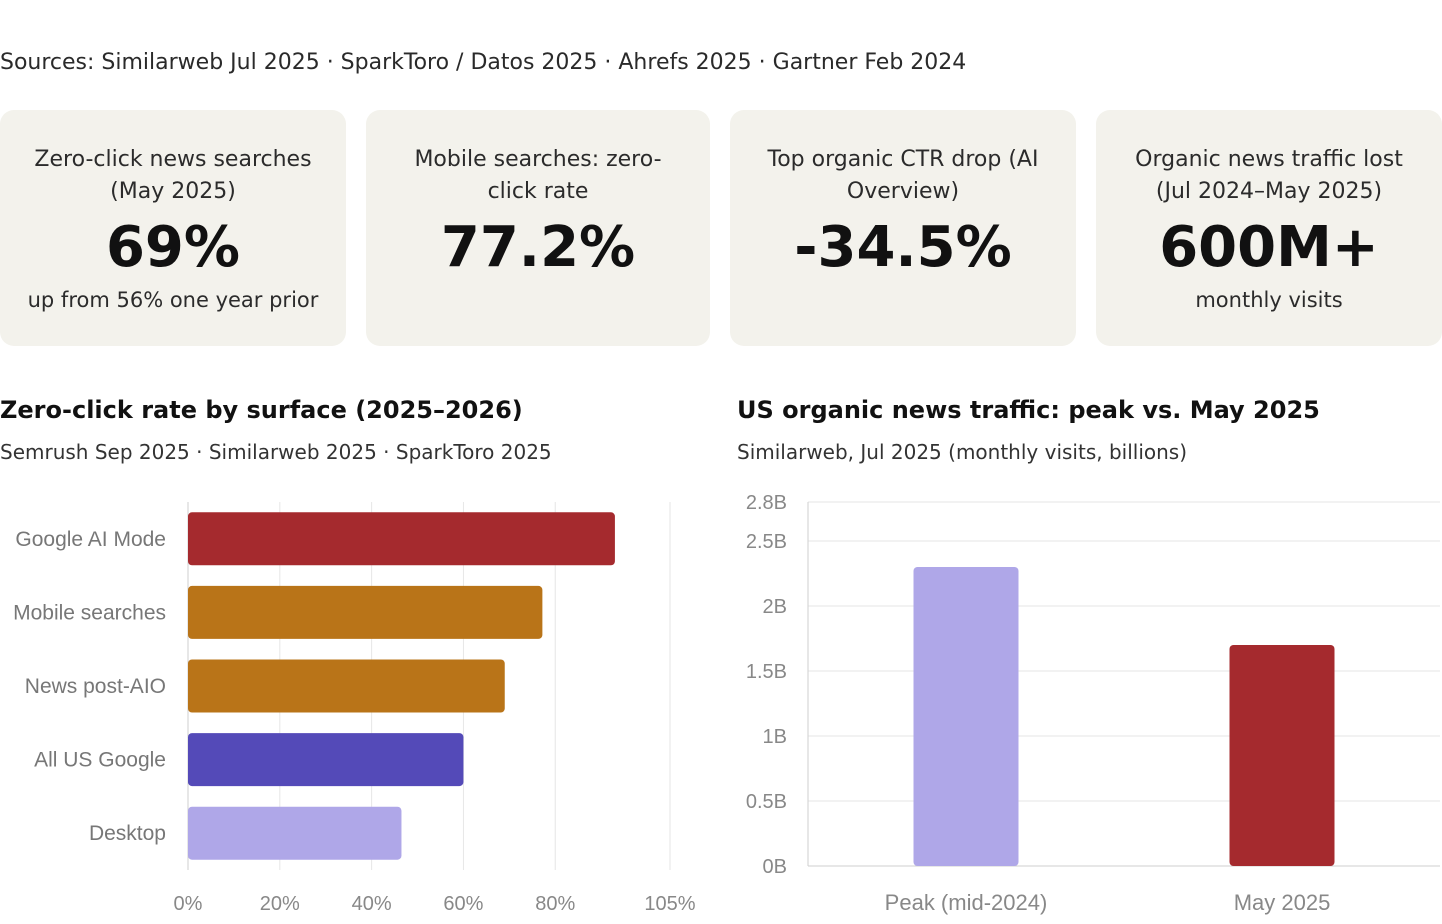  I want to click on x-tick-label: 40%, so click(372, 904).